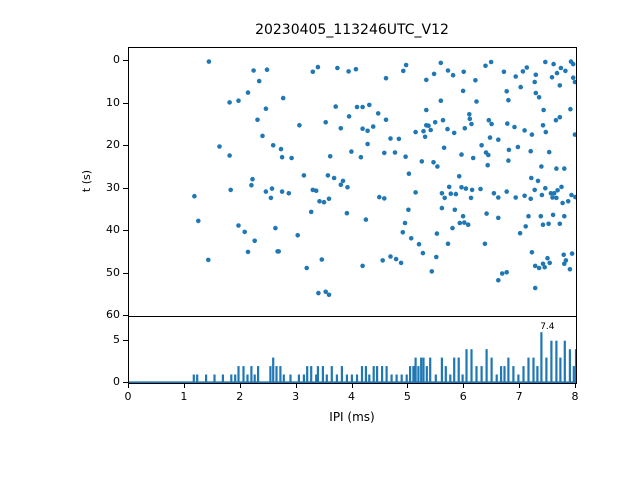 The image size is (640, 480). What do you see at coordinates (116, 339) in the screenshot?
I see `y-tick-label: 5` at bounding box center [116, 339].